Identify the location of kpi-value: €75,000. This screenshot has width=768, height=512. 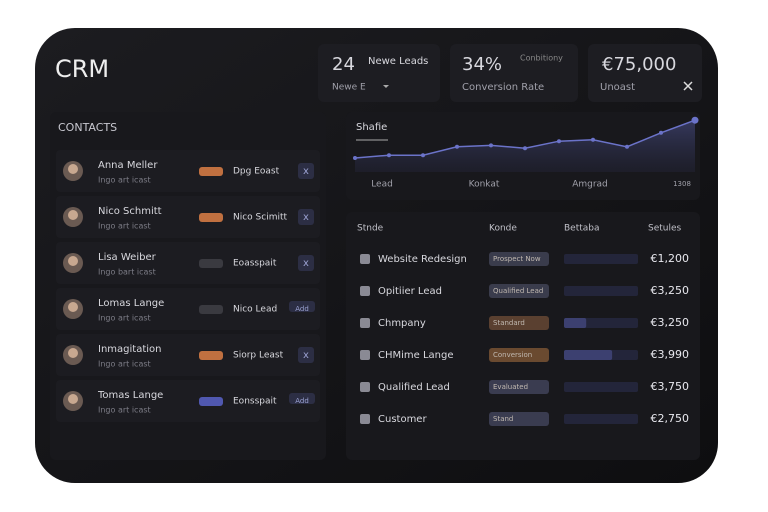
(639, 64).